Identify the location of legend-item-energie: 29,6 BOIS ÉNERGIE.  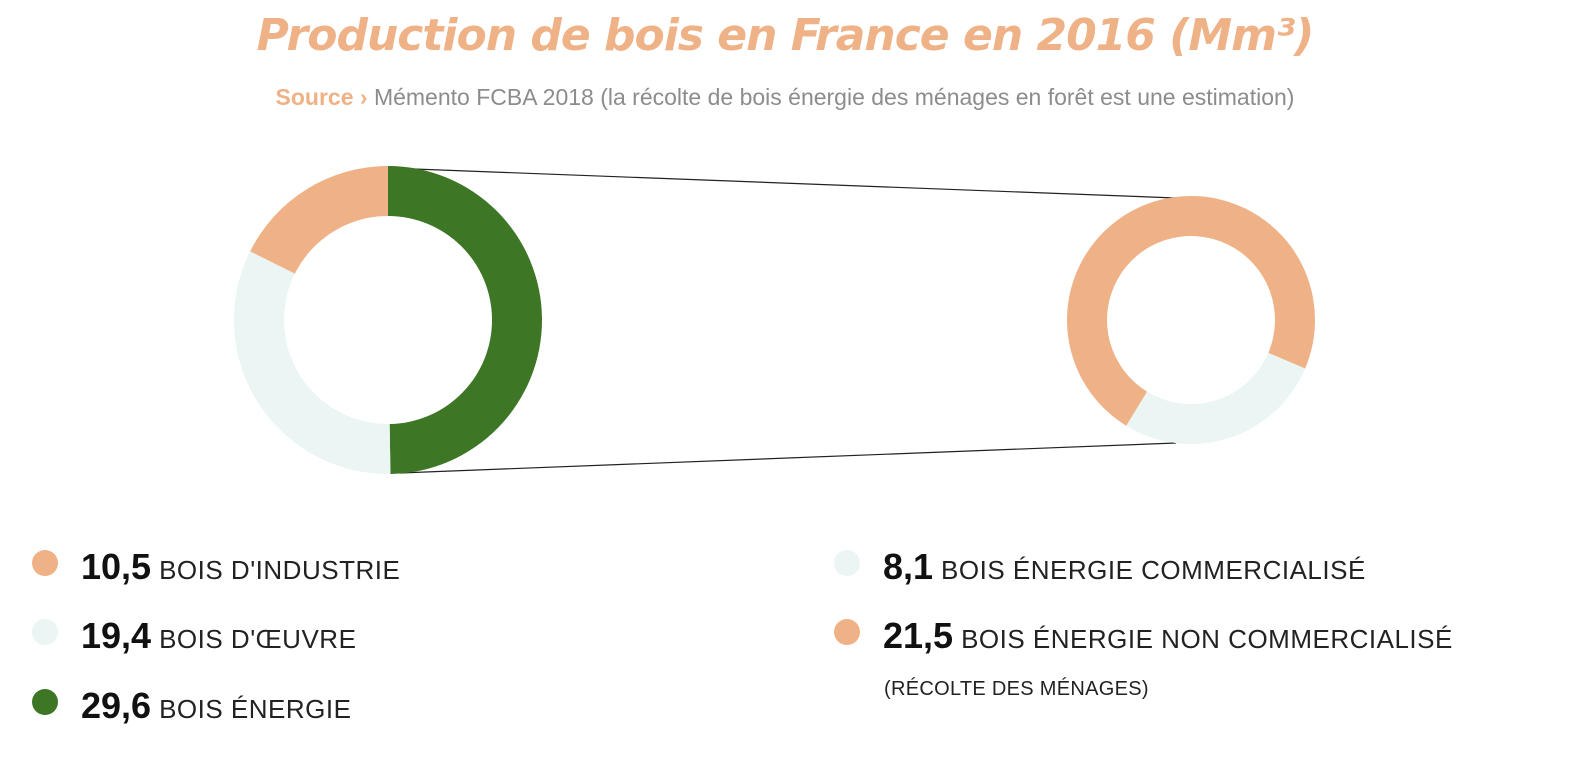
(191, 706).